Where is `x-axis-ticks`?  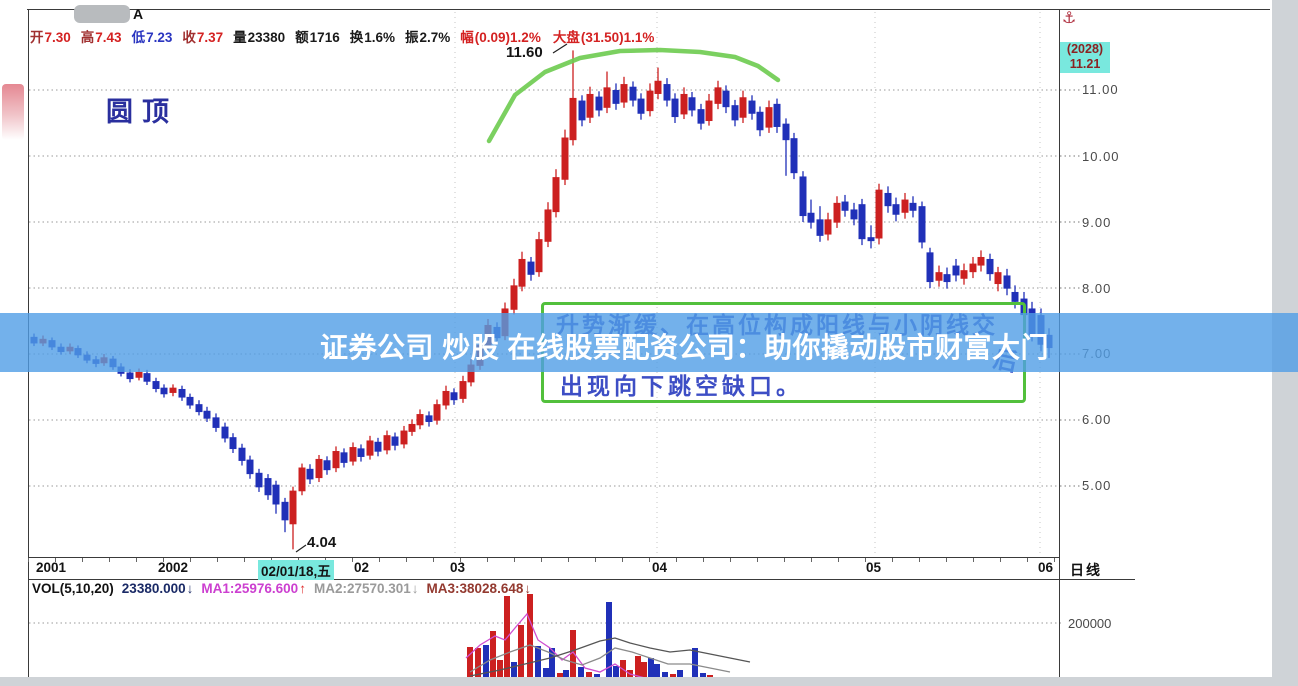
x-axis-ticks is located at coordinates (544, 560).